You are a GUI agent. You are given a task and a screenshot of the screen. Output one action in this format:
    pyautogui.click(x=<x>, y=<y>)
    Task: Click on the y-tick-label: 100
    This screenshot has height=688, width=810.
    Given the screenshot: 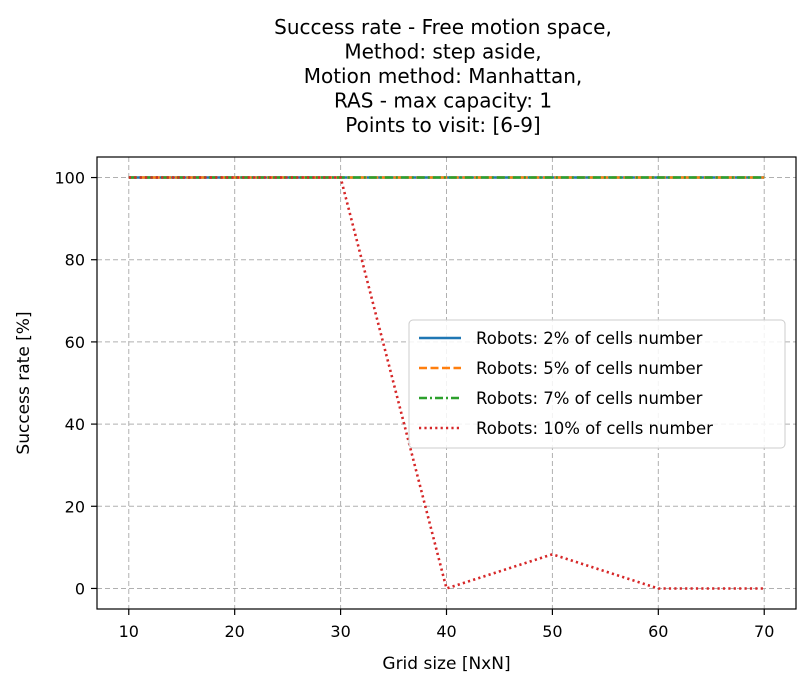 What is the action you would take?
    pyautogui.click(x=69, y=178)
    